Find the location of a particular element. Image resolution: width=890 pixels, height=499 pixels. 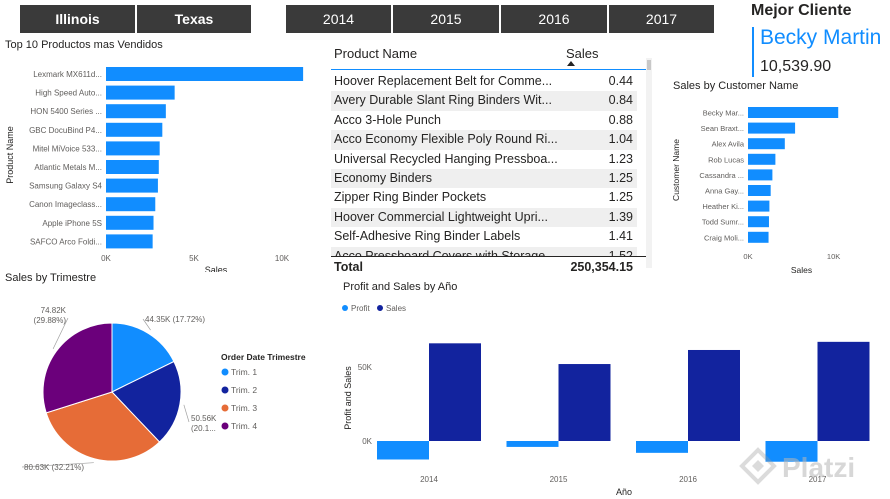

table-row: Hoover Replacement Belt for Comme... 0.44 is located at coordinates (484, 81).